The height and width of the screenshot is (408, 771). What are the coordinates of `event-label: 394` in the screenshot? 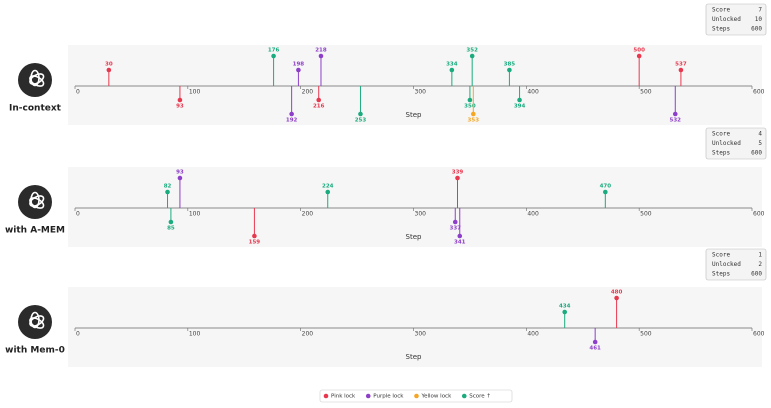 It's located at (520, 107).